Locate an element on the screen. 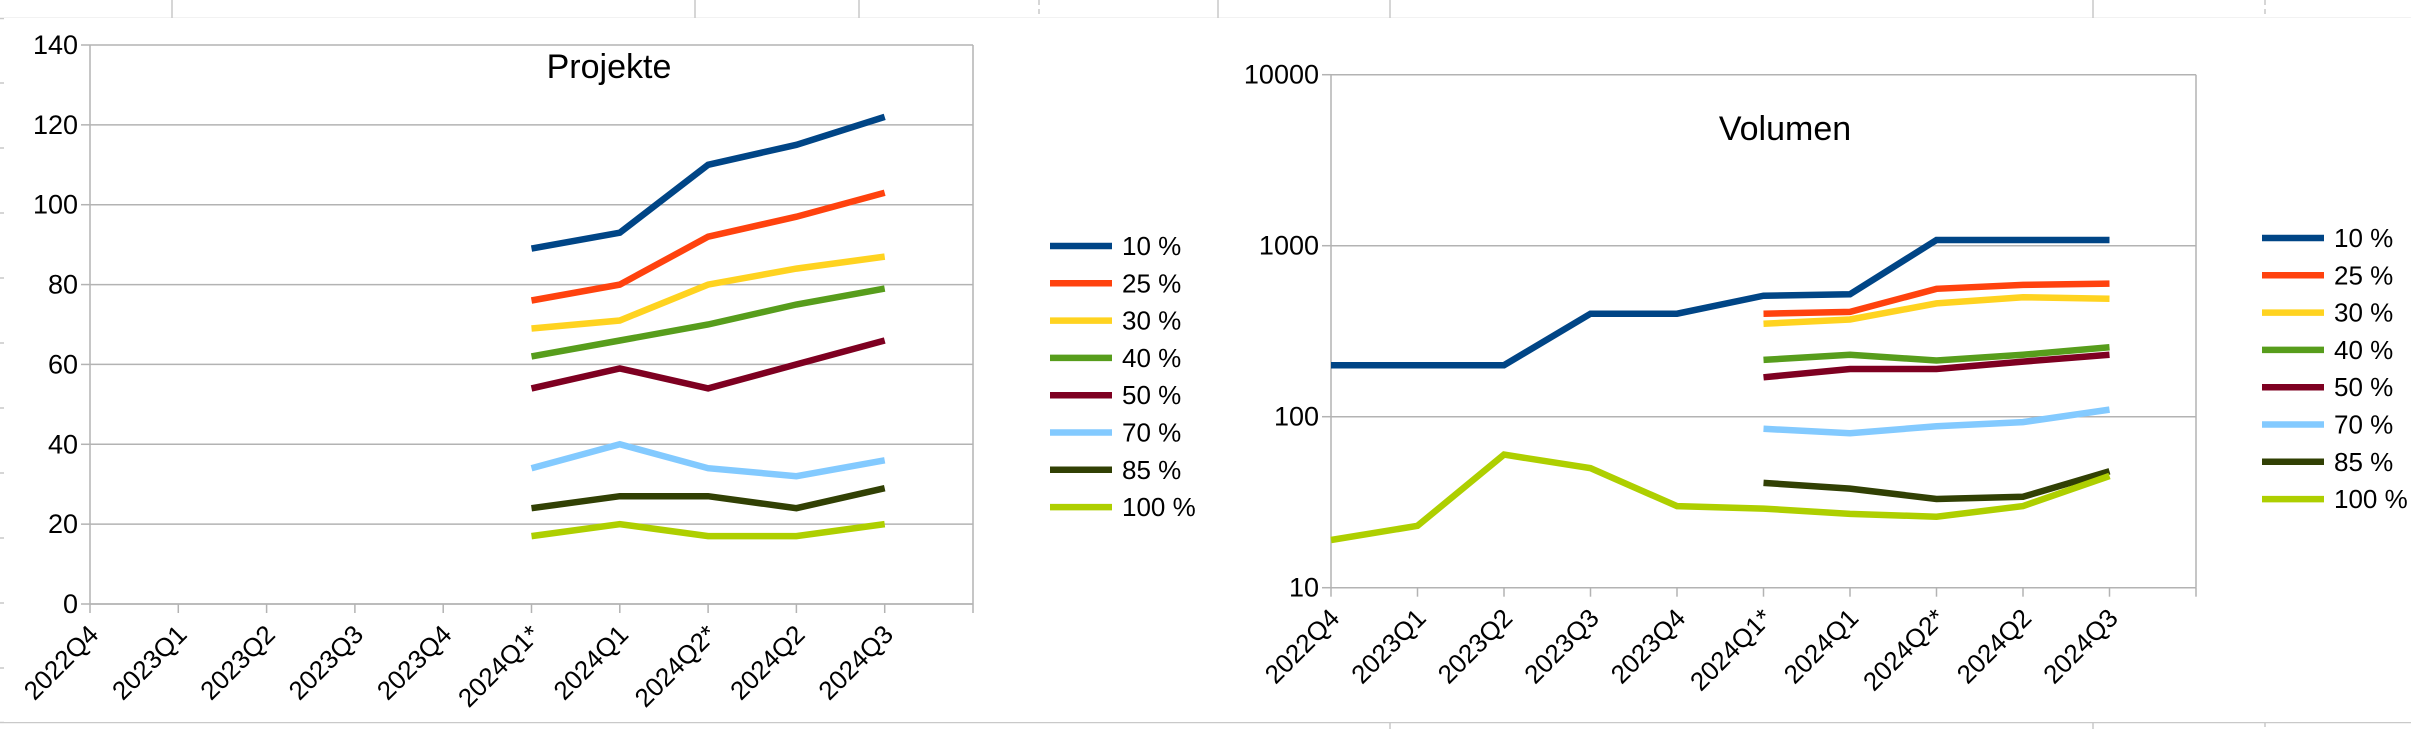 This screenshot has height=729, width=2411. y-axis-tick-label: 120 is located at coordinates (55, 125).